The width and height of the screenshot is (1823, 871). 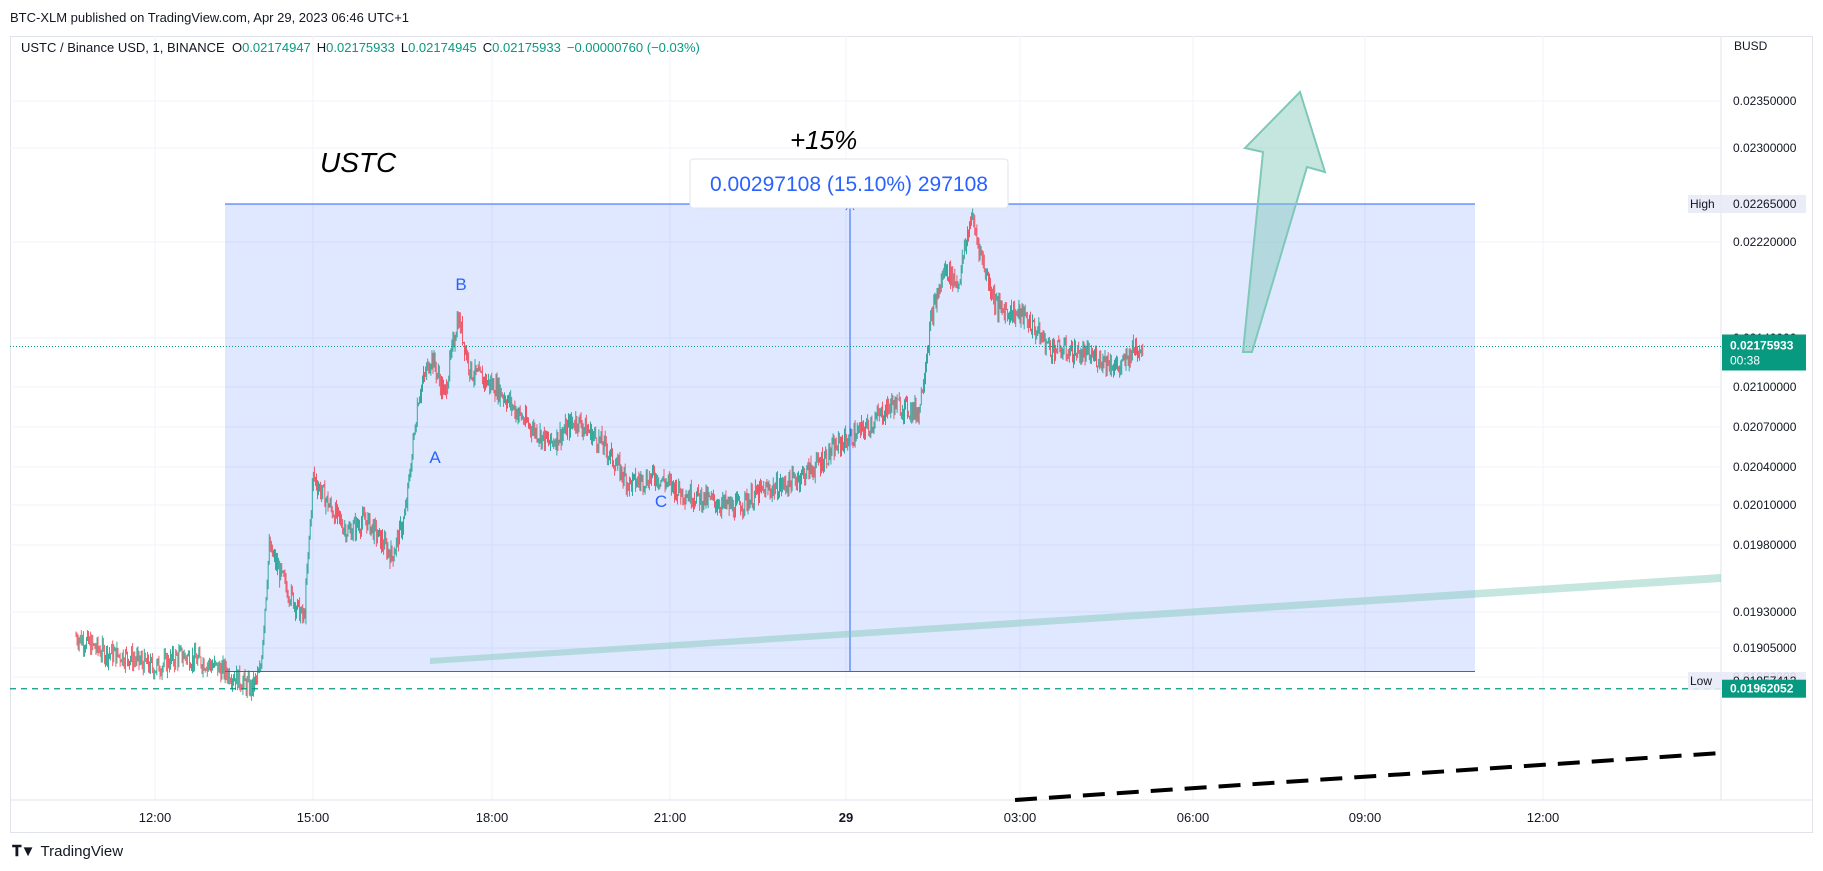 What do you see at coordinates (1751, 46) in the screenshot?
I see `currency-label: BUSD` at bounding box center [1751, 46].